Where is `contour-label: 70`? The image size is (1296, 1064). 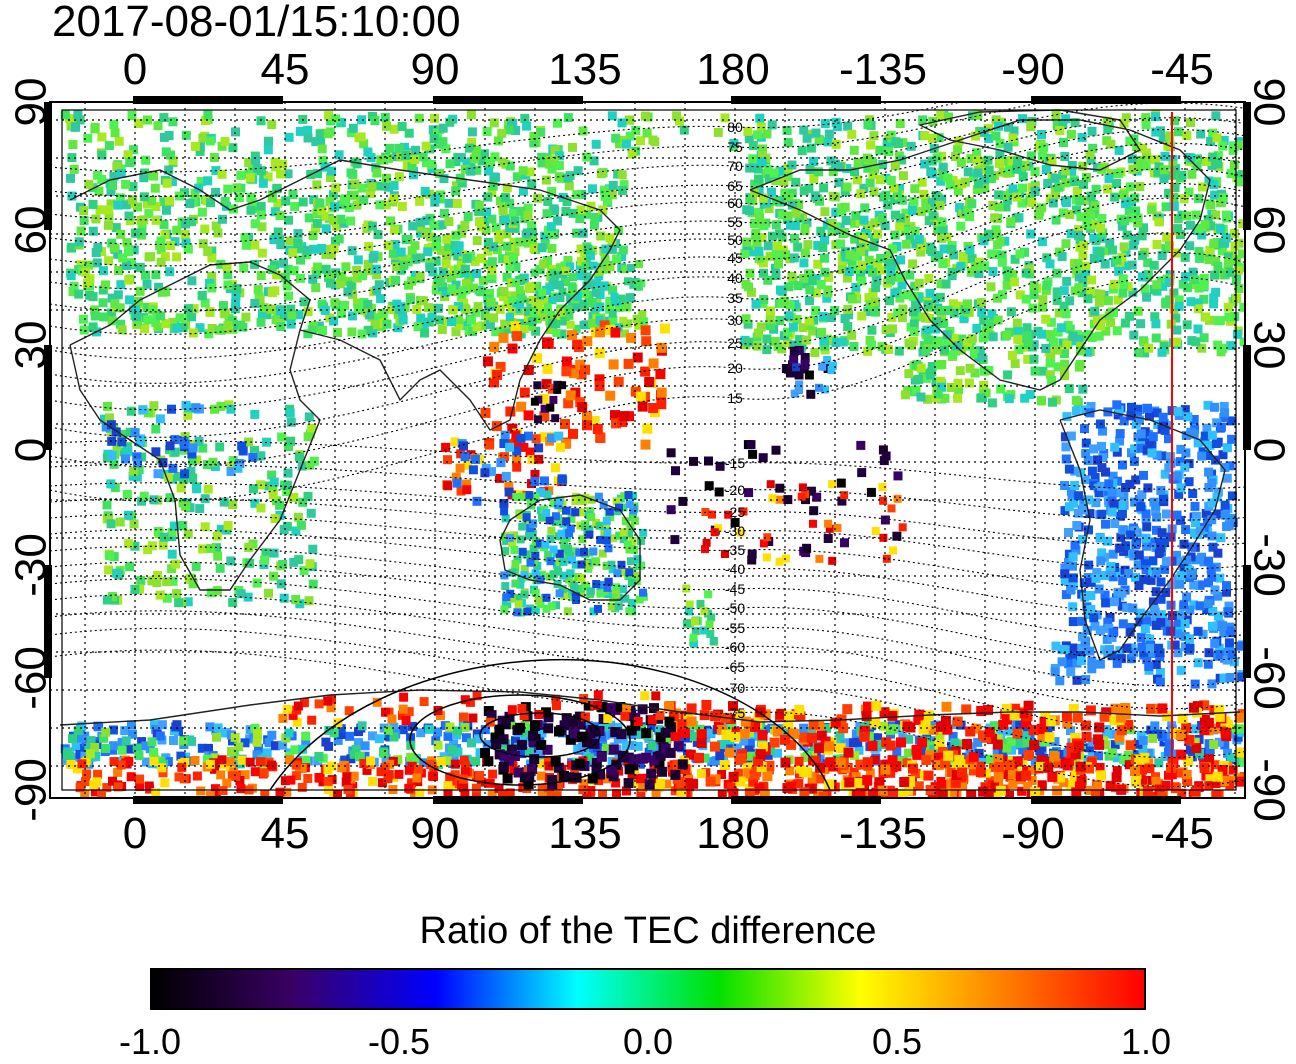 contour-label: 70 is located at coordinates (735, 166).